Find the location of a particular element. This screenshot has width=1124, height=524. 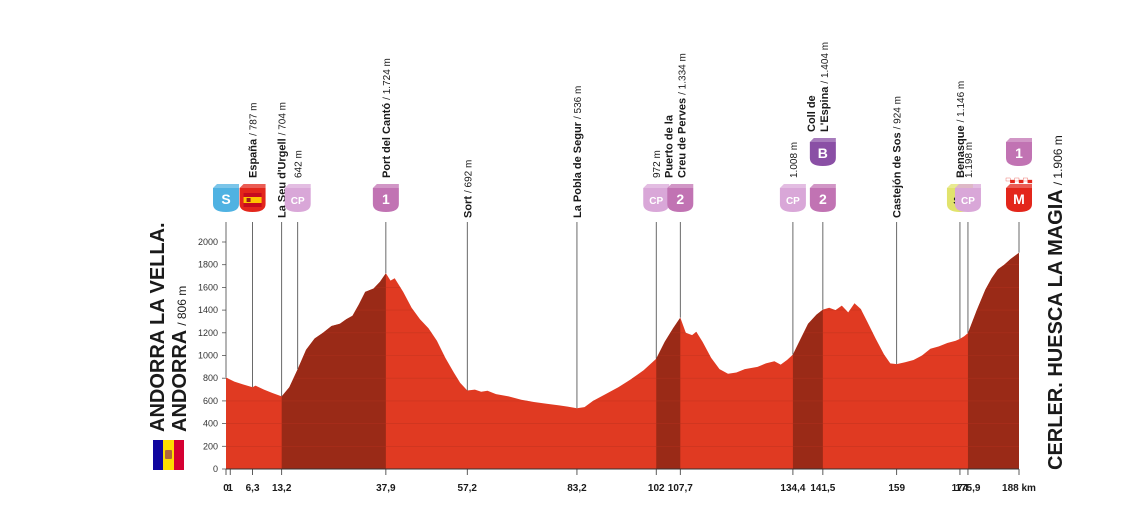

badge-m is located at coordinates (1019, 200).